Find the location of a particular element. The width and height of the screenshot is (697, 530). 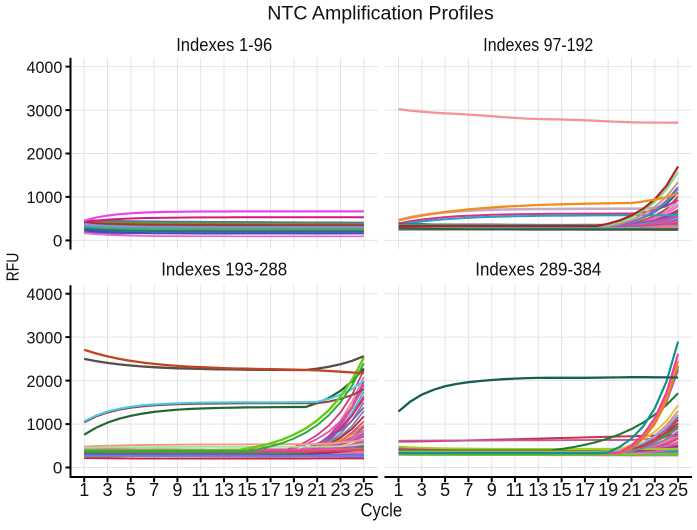

svg-text: RFU is located at coordinates (13, 267).